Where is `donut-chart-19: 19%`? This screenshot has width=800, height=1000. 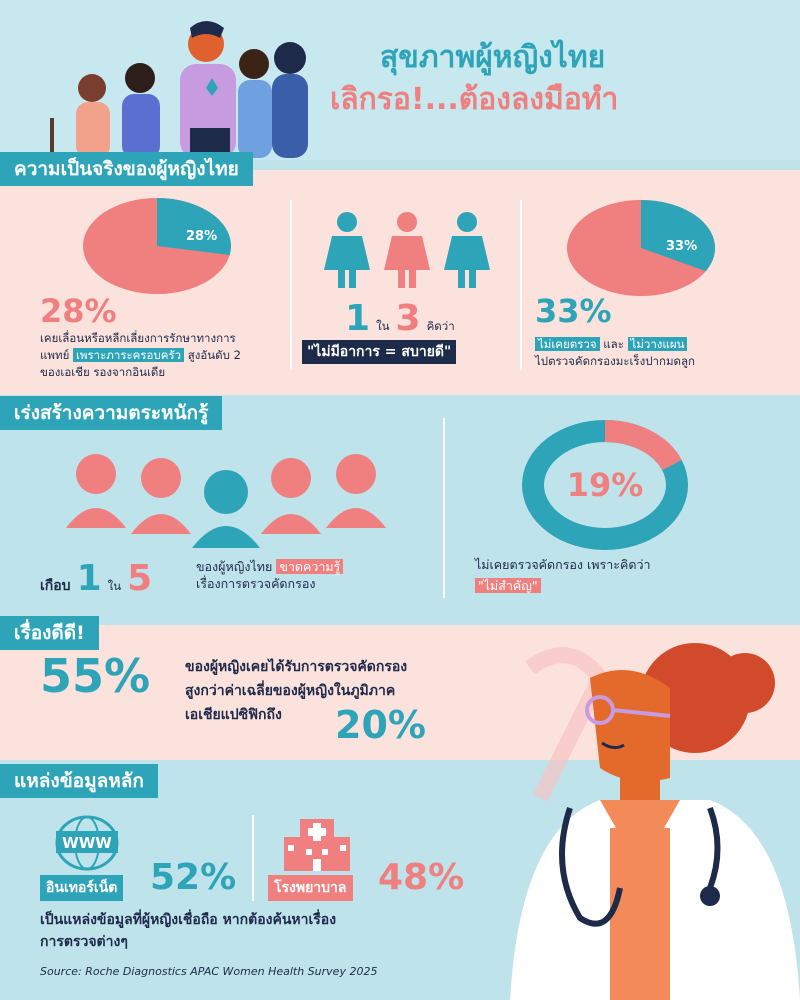 donut-chart-19: 19% is located at coordinates (605, 485).